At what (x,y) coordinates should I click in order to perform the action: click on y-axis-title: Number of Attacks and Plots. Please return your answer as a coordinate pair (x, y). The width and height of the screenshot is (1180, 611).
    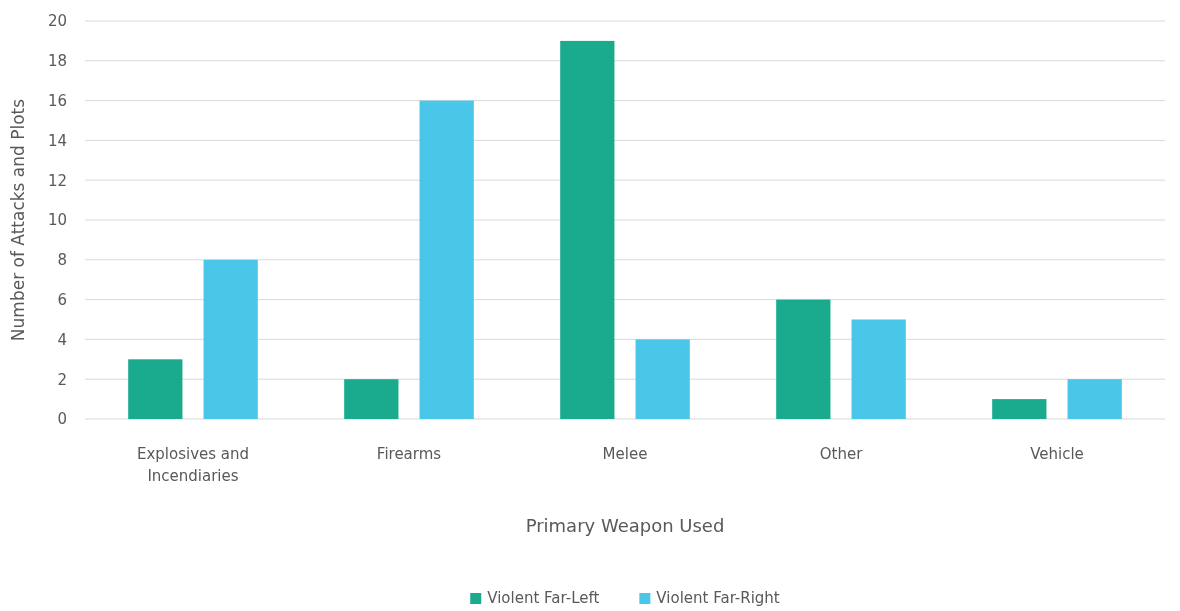
    Looking at the image, I should click on (18, 220).